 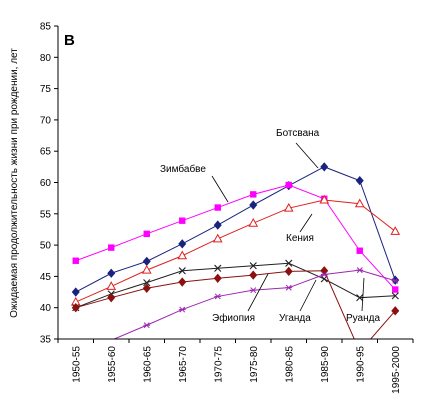 What do you see at coordinates (360, 364) in the screenshot?
I see `x-tick-label: 1990-95` at bounding box center [360, 364].